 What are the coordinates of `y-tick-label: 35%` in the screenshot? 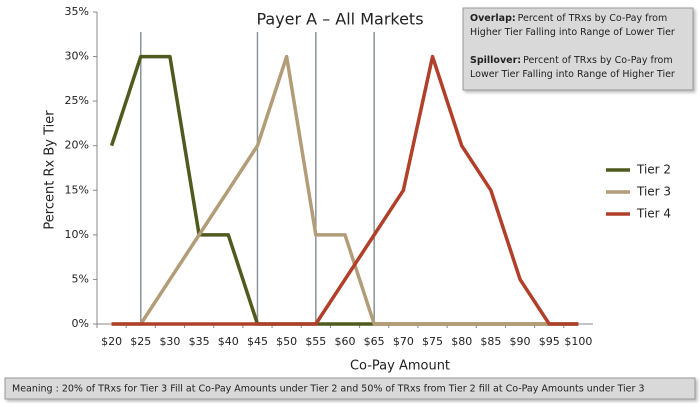 It's located at (77, 11).